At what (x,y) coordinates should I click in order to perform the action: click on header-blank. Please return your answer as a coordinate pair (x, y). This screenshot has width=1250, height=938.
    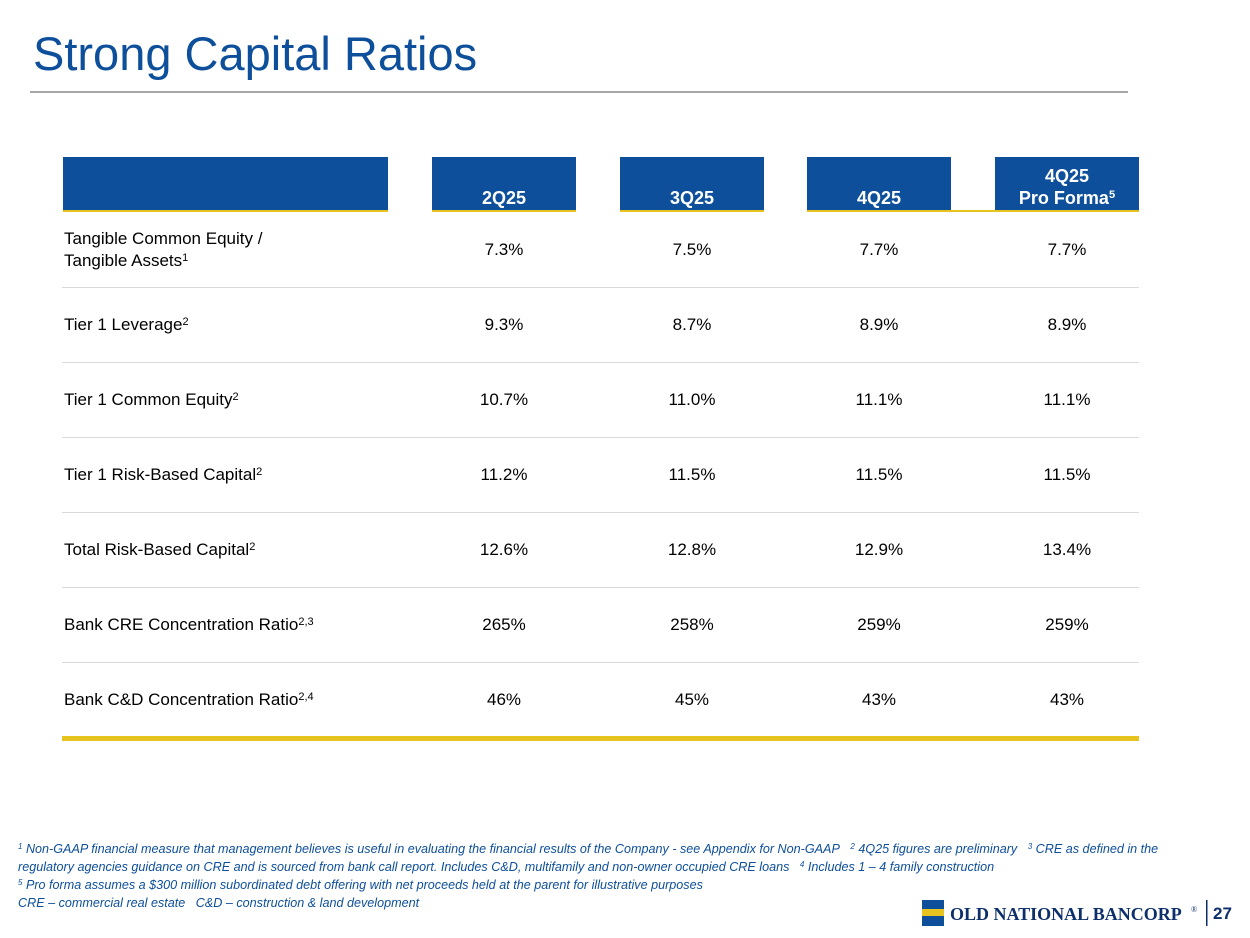
    Looking at the image, I should click on (225, 184).